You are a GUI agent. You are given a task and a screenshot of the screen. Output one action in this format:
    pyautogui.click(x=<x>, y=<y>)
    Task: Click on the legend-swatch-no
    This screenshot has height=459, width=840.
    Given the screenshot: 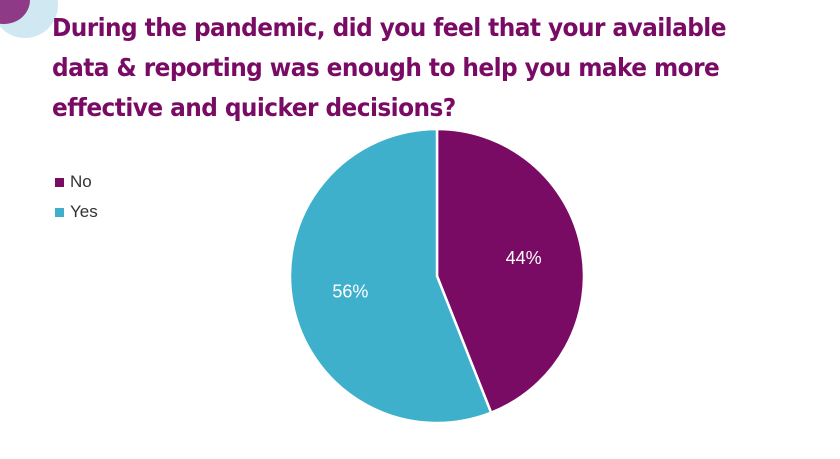 What is the action you would take?
    pyautogui.click(x=59, y=182)
    